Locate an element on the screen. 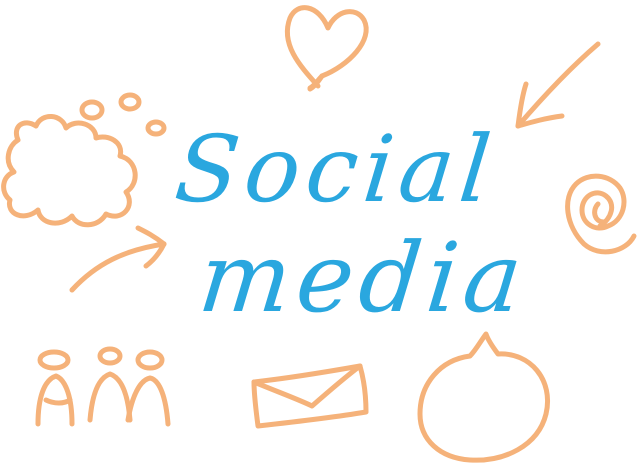 The image size is (640, 467). heart-icon is located at coordinates (326, 48).